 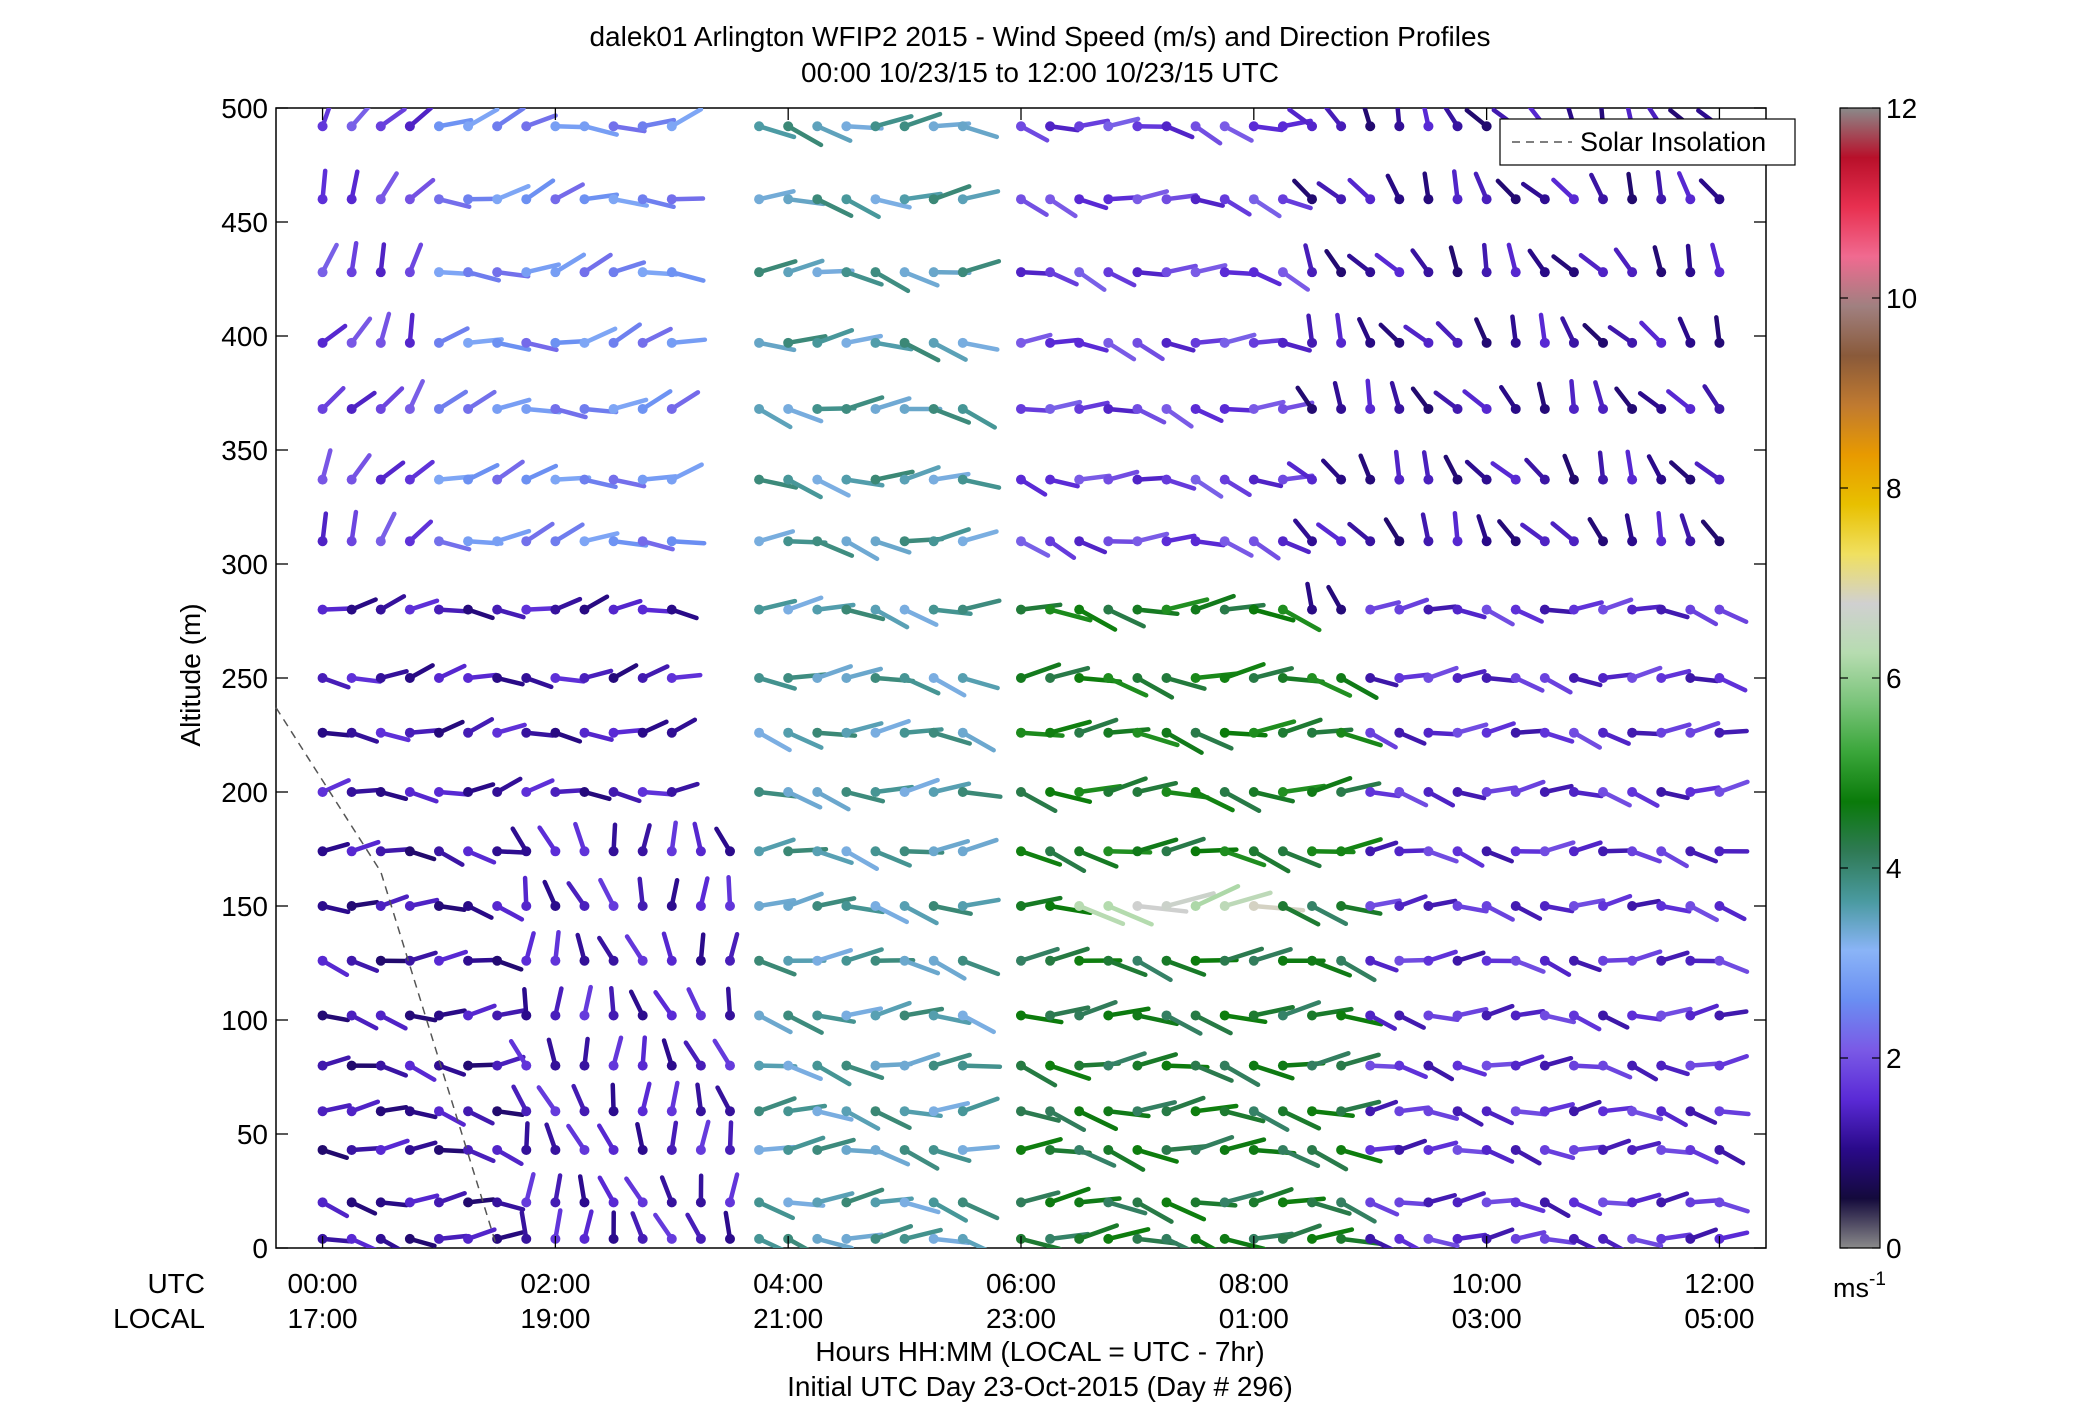 I want to click on y-tick-label: 100, so click(x=244, y=1020).